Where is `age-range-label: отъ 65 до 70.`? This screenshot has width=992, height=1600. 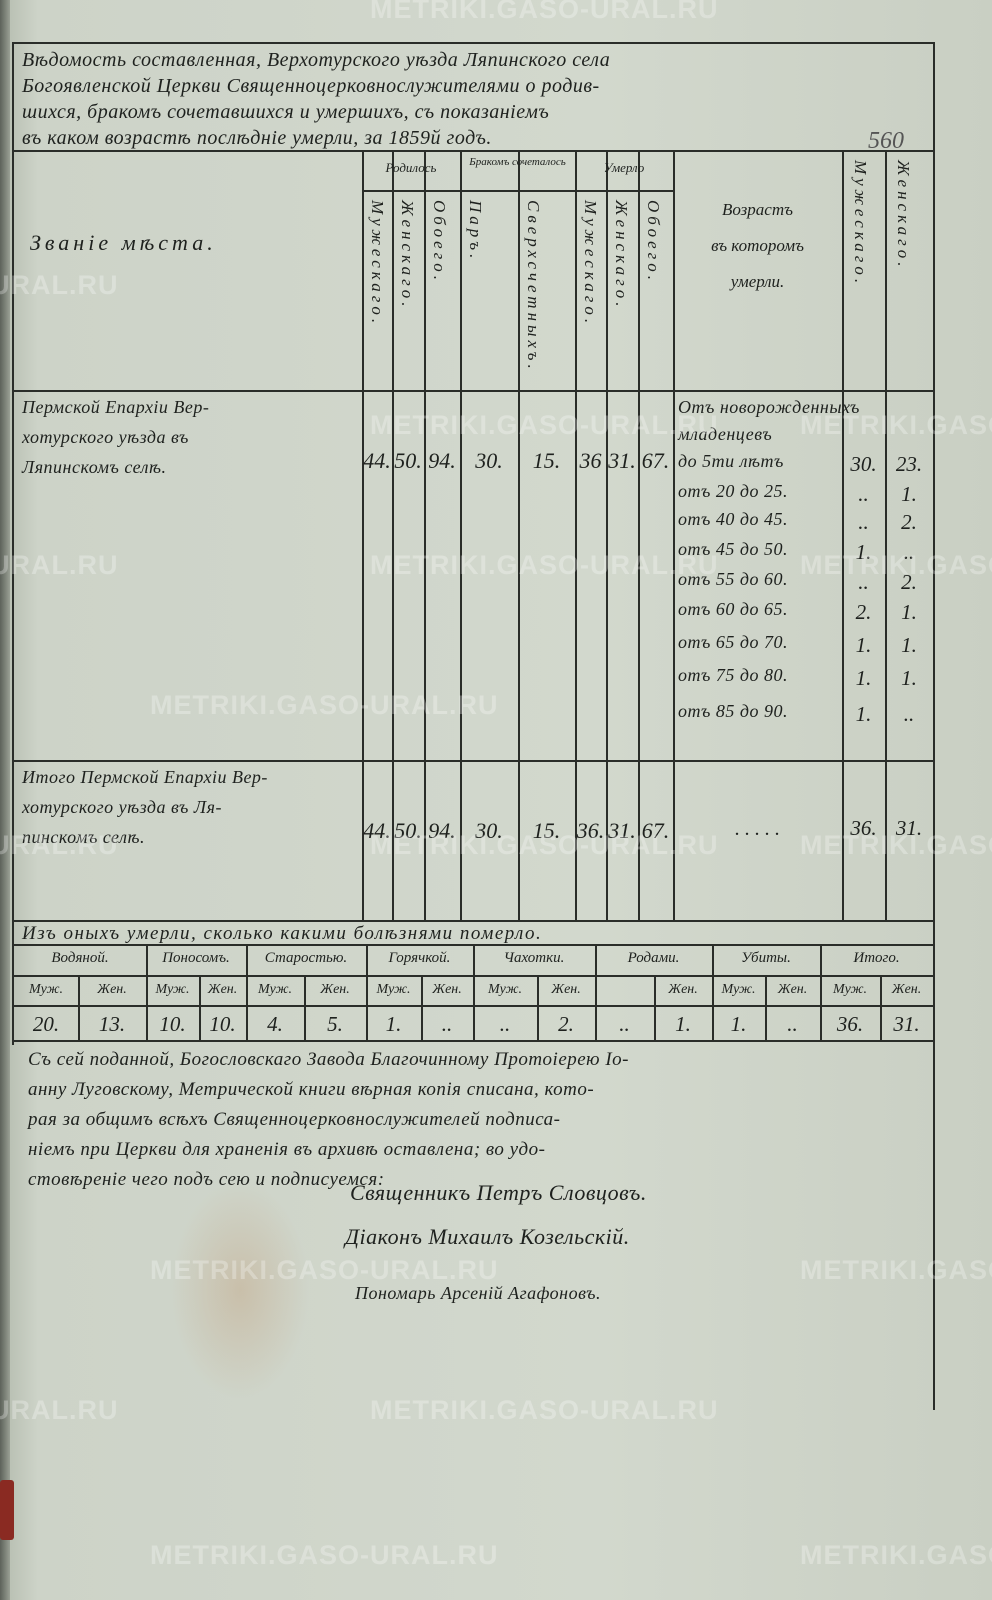 age-range-label: отъ 65 до 70. is located at coordinates (733, 642).